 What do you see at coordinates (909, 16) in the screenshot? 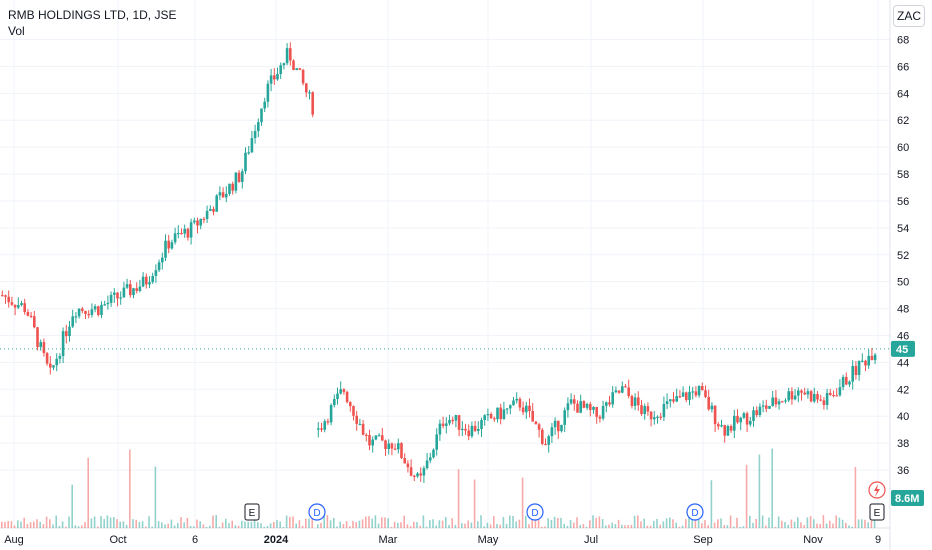
I see `currency-button: ZAC` at bounding box center [909, 16].